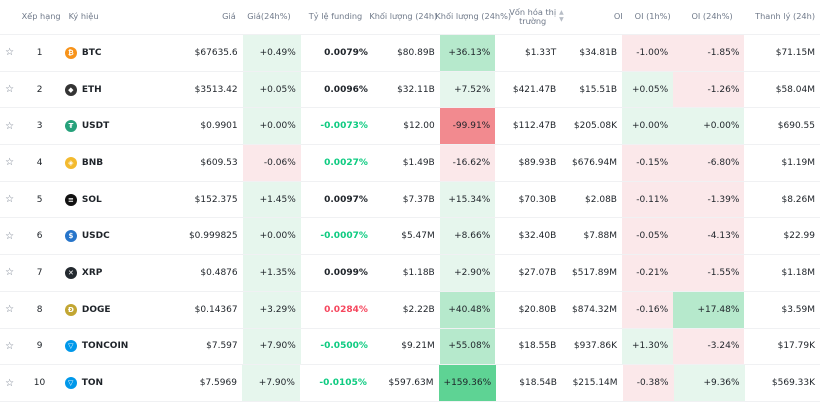  I want to click on volume: $80.89B, so click(416, 52).